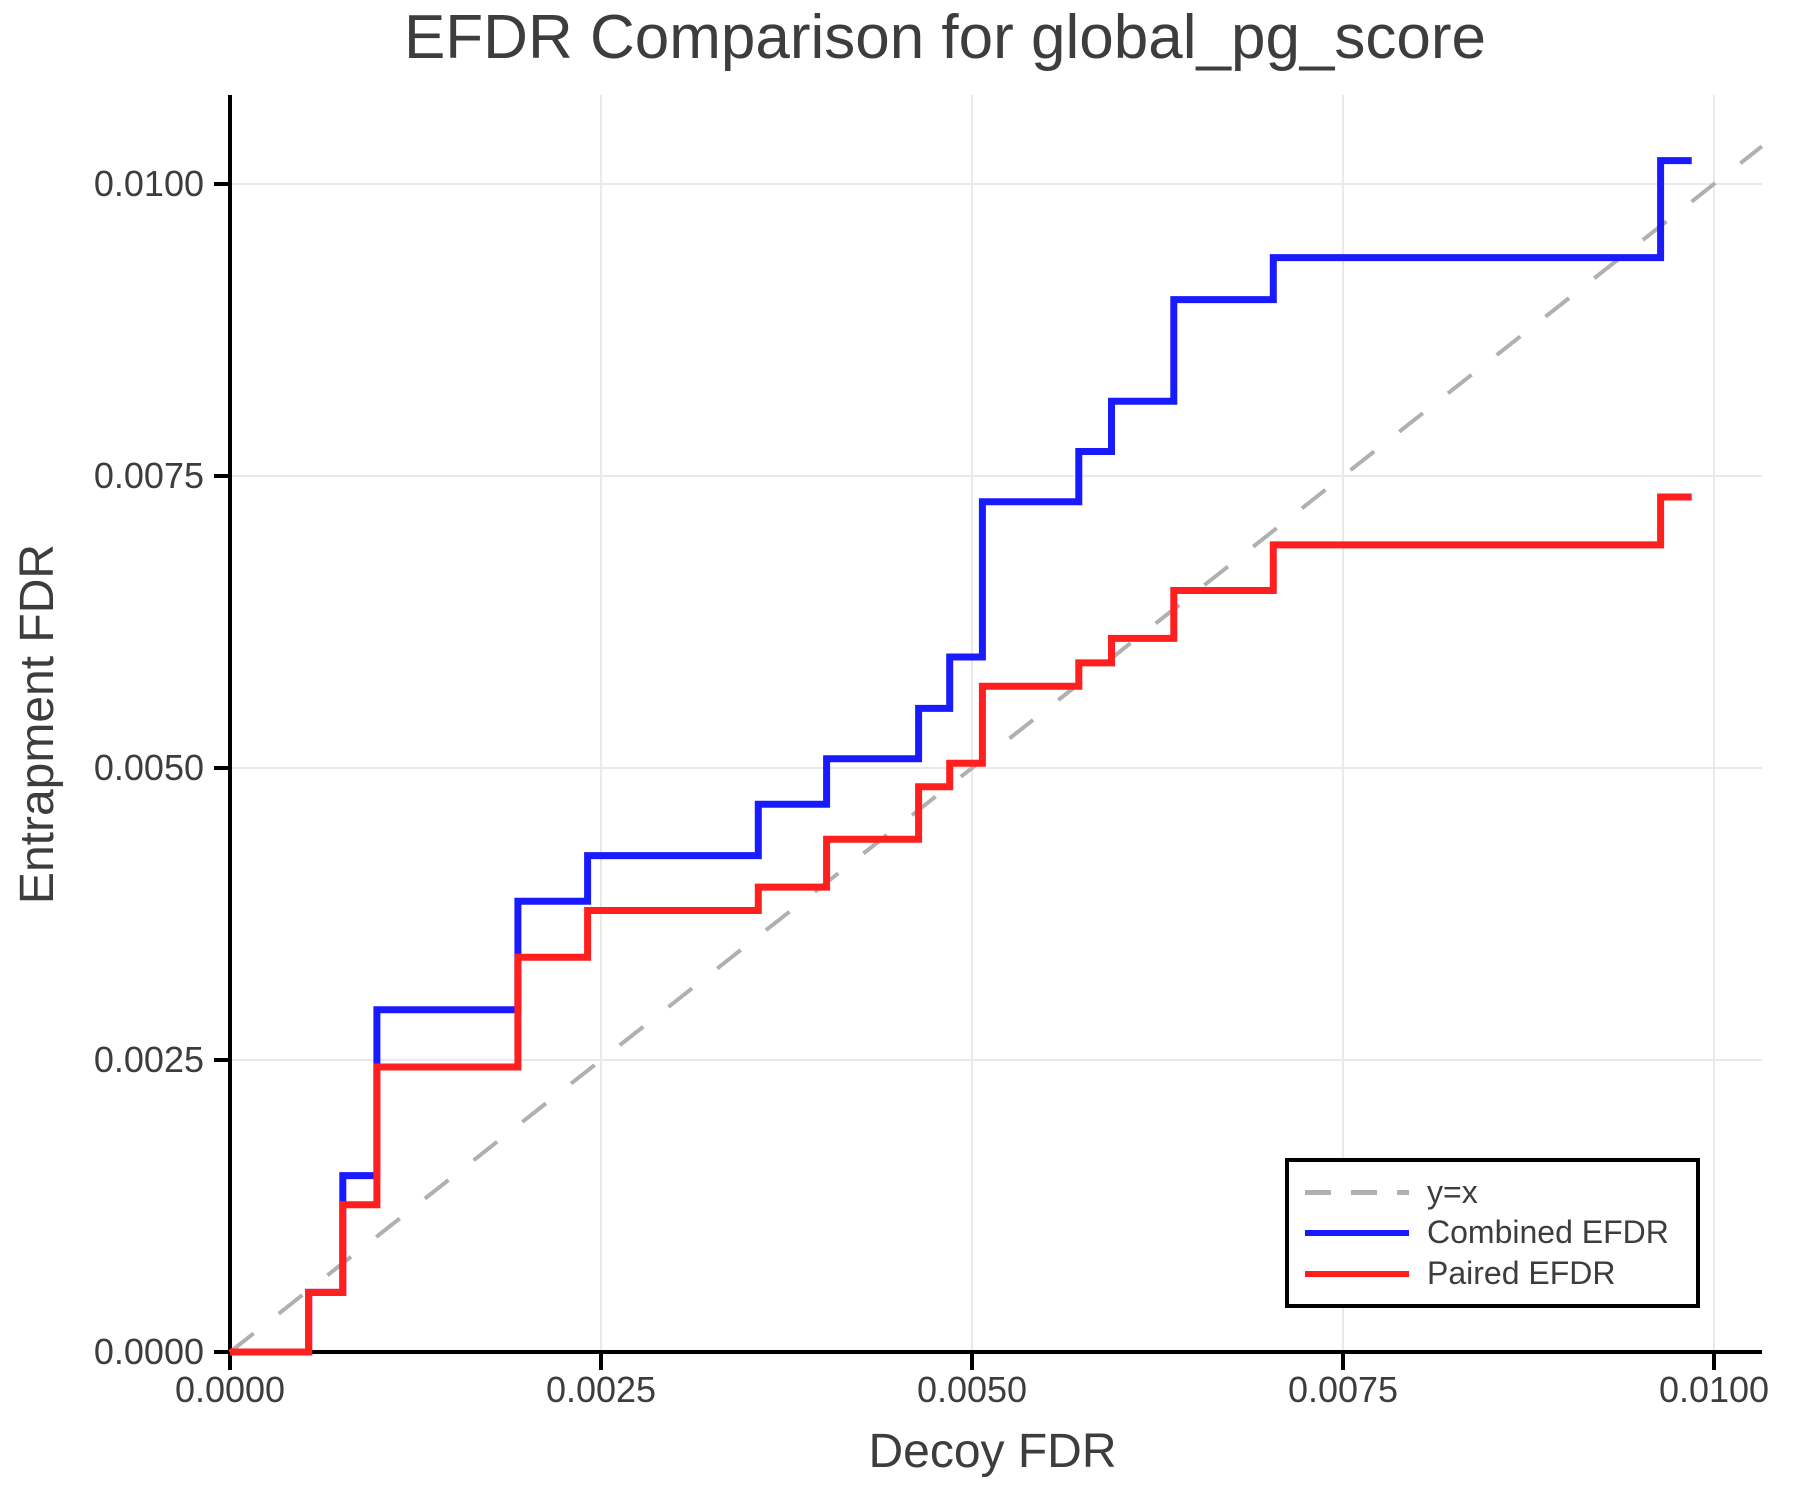 This screenshot has width=1800, height=1500. Describe the element at coordinates (992, 1451) in the screenshot. I see `x-axis-label: Decoy FDR` at that location.